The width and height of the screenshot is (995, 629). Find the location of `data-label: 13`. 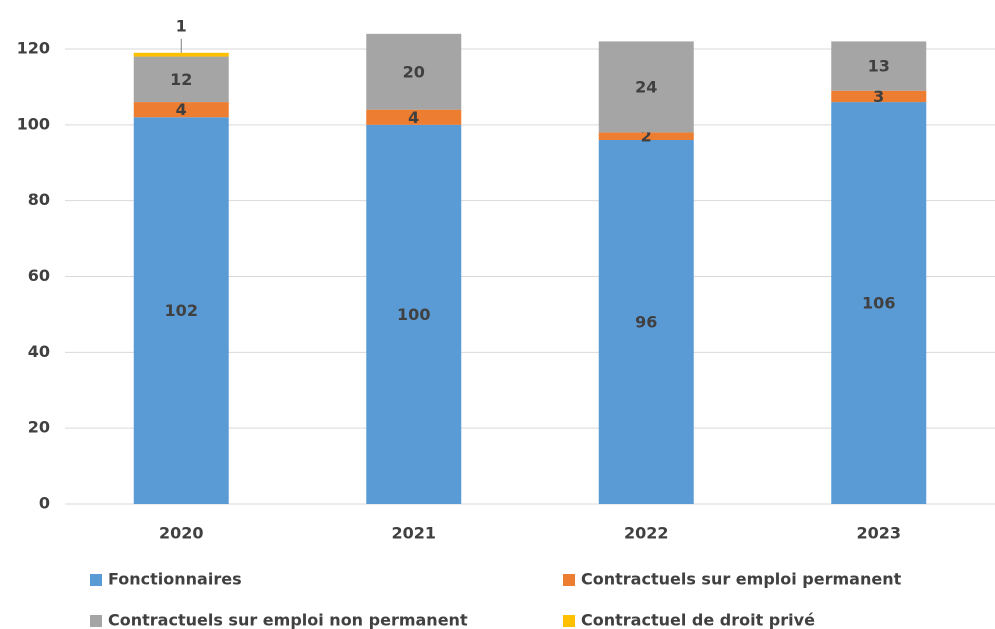

data-label: 13 is located at coordinates (879, 66).